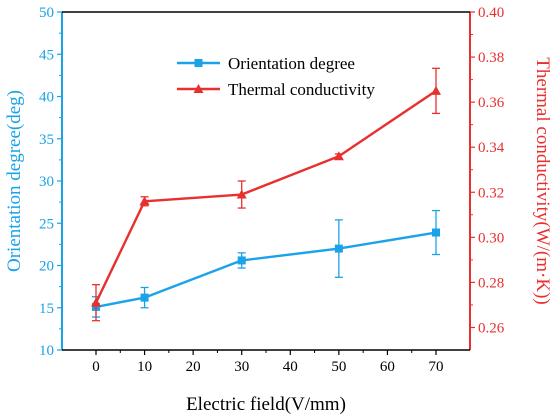 Image resolution: width=550 pixels, height=419 pixels. Describe the element at coordinates (491, 148) in the screenshot. I see `right-y-tick-label: 0.34` at that location.